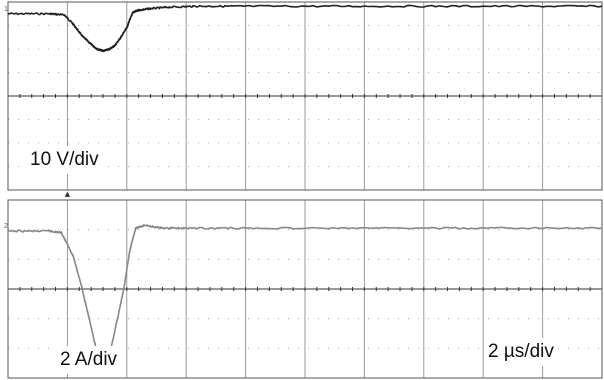 This screenshot has width=604, height=380. Describe the element at coordinates (6, 9) in the screenshot. I see `channel-marker: 1` at that location.